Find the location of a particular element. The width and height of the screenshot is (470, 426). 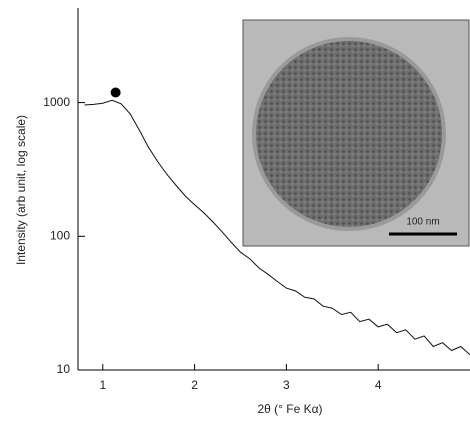

x-axis-label: 2θ (° Fe Kα) is located at coordinates (289, 409).